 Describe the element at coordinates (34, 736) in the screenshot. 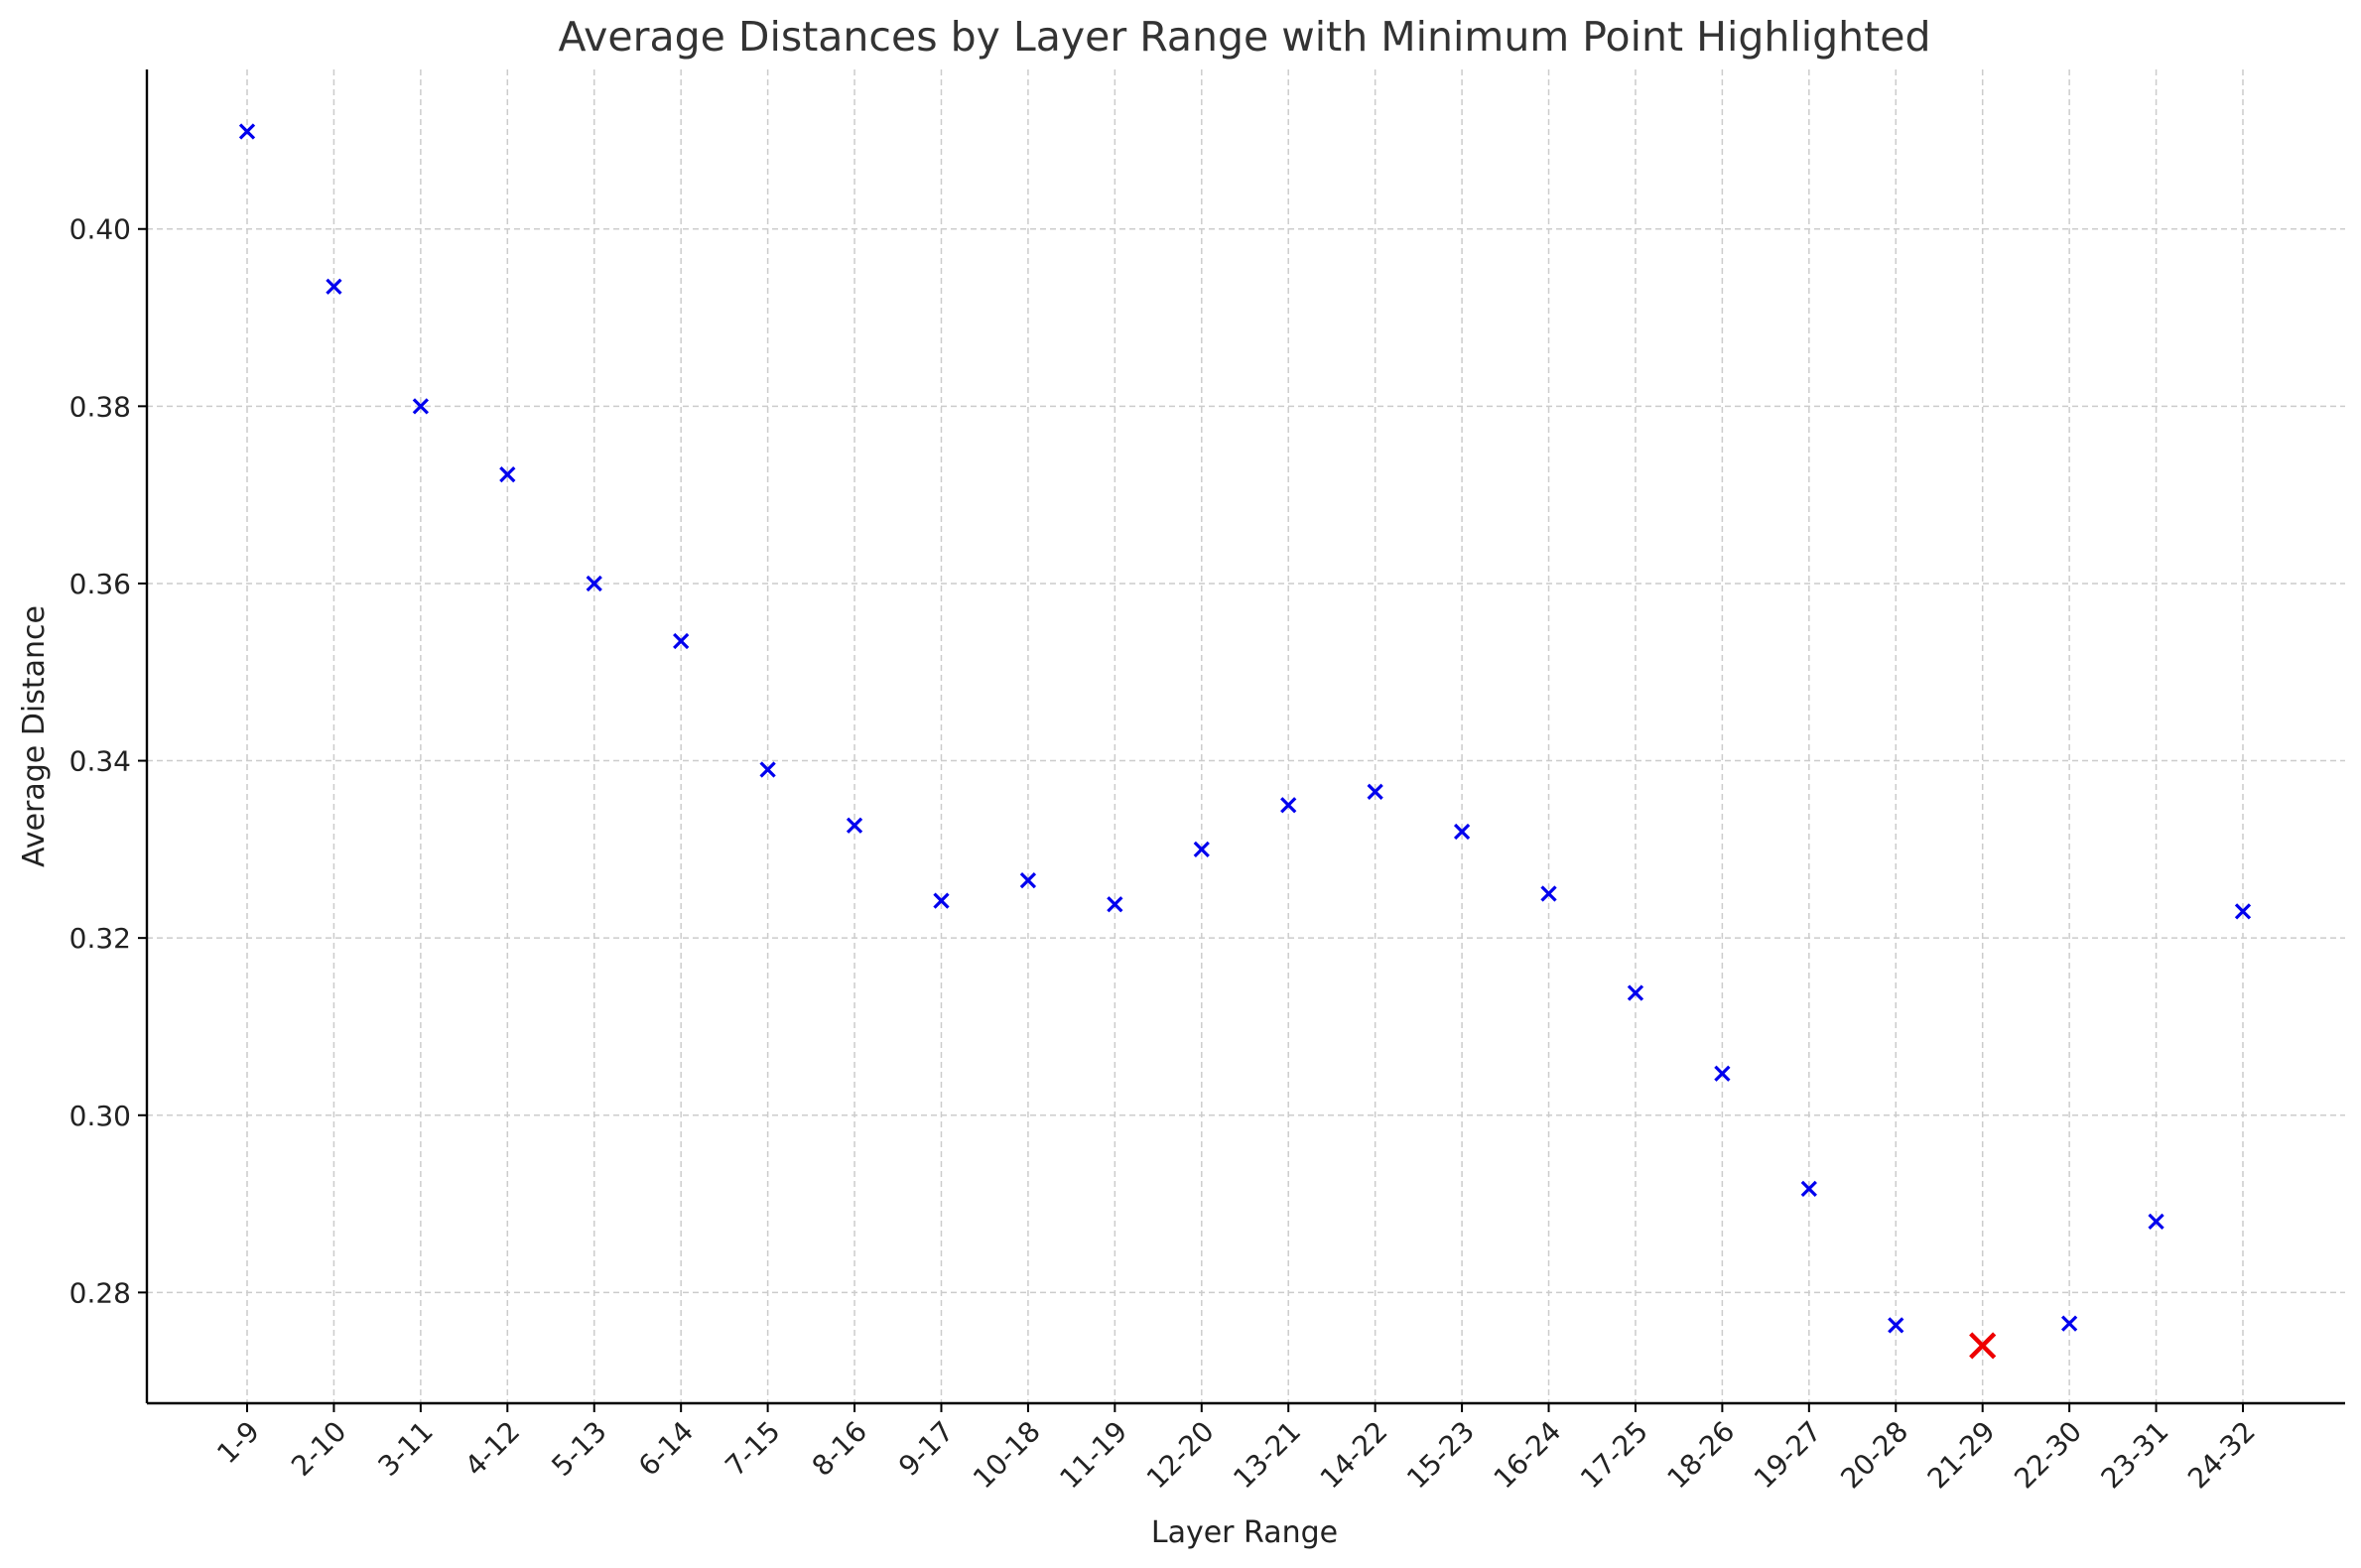

I see `y-axis-label: Average Distance` at that location.